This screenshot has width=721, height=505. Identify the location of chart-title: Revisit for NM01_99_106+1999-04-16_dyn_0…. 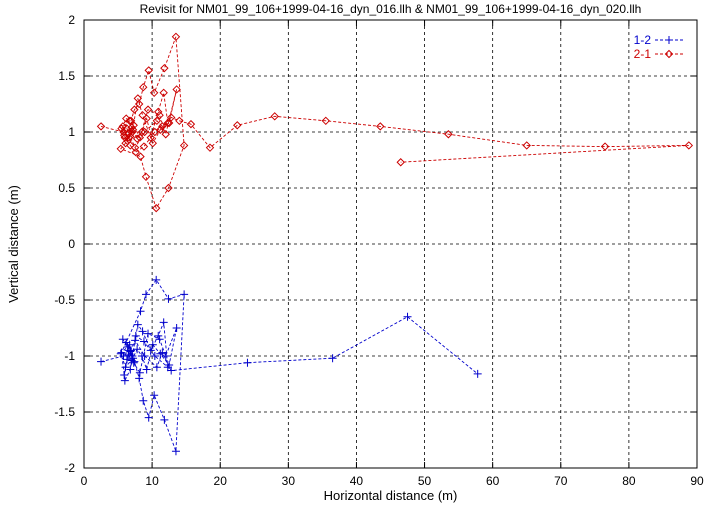
(391, 9).